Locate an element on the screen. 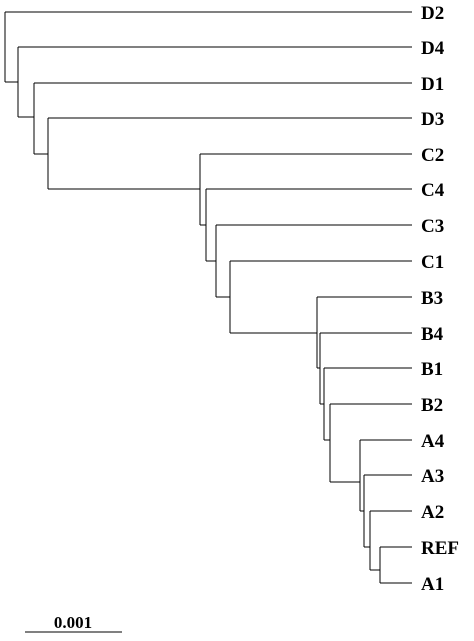  leaf-label-a3: A3 is located at coordinates (432, 476).